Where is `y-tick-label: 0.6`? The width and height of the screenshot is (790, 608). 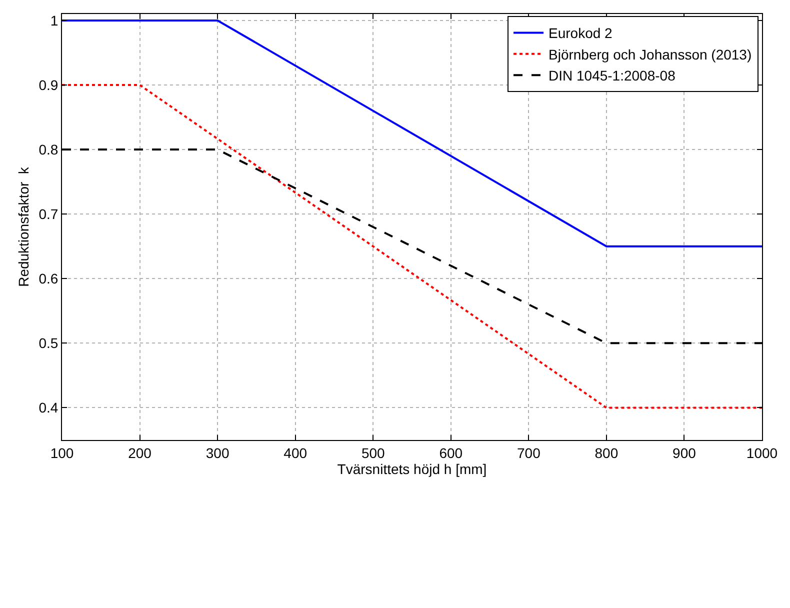
y-tick-label: 0.6 is located at coordinates (48, 278).